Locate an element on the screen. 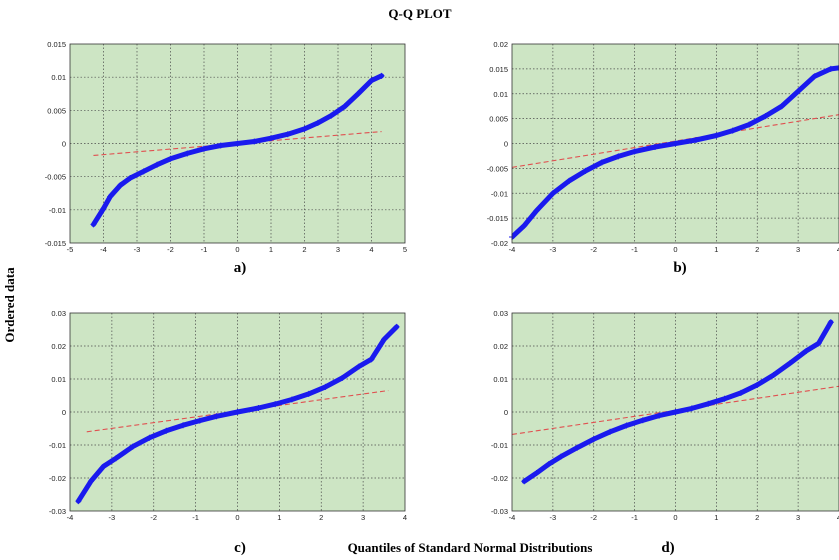 The width and height of the screenshot is (839, 560). y-axis-title: Ordered data is located at coordinates (9, 305).